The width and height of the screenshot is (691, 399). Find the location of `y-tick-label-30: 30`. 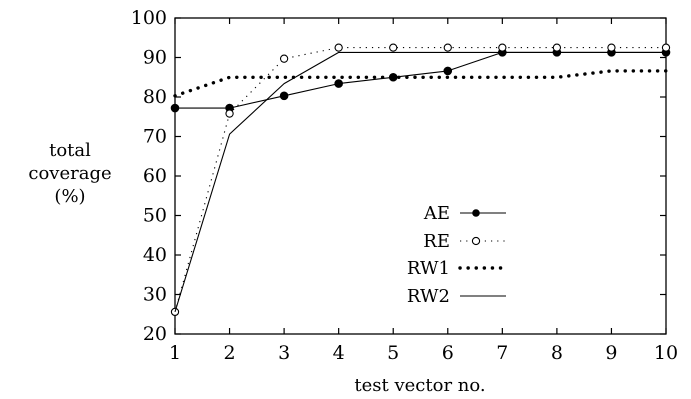

y-tick-label-30: 30 is located at coordinates (155, 295).